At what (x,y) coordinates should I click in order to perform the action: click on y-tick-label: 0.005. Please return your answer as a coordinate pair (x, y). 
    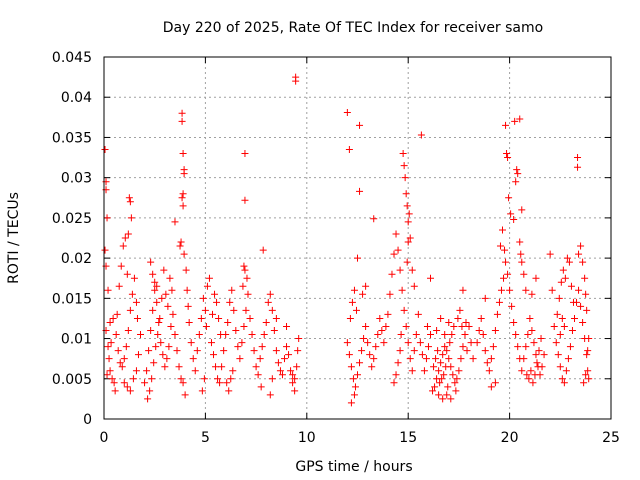
    Looking at the image, I should click on (72, 380).